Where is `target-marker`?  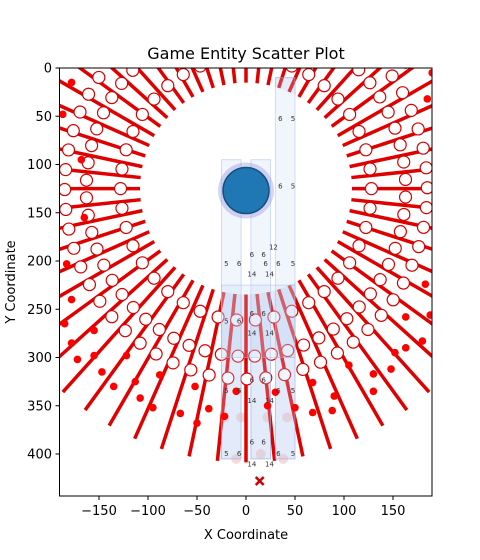 target-marker is located at coordinates (259, 481).